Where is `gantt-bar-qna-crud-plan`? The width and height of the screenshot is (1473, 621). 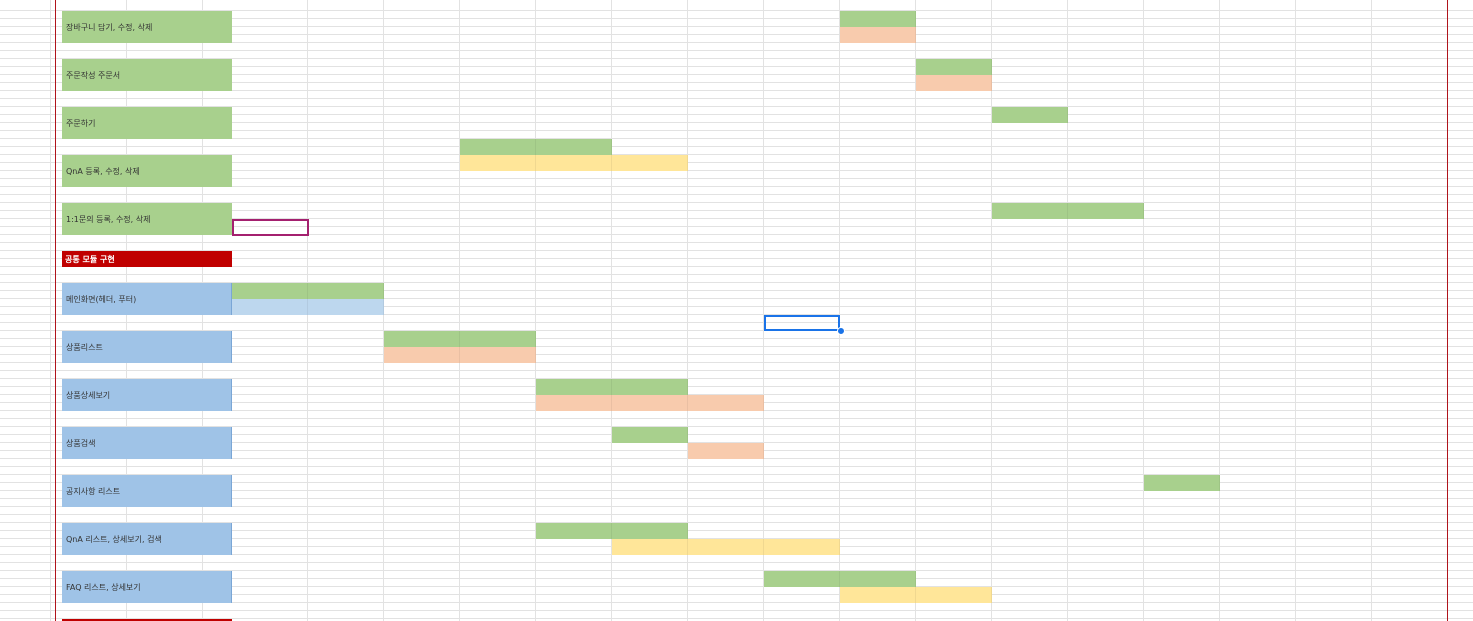
gantt-bar-qna-crud-plan is located at coordinates (536, 147).